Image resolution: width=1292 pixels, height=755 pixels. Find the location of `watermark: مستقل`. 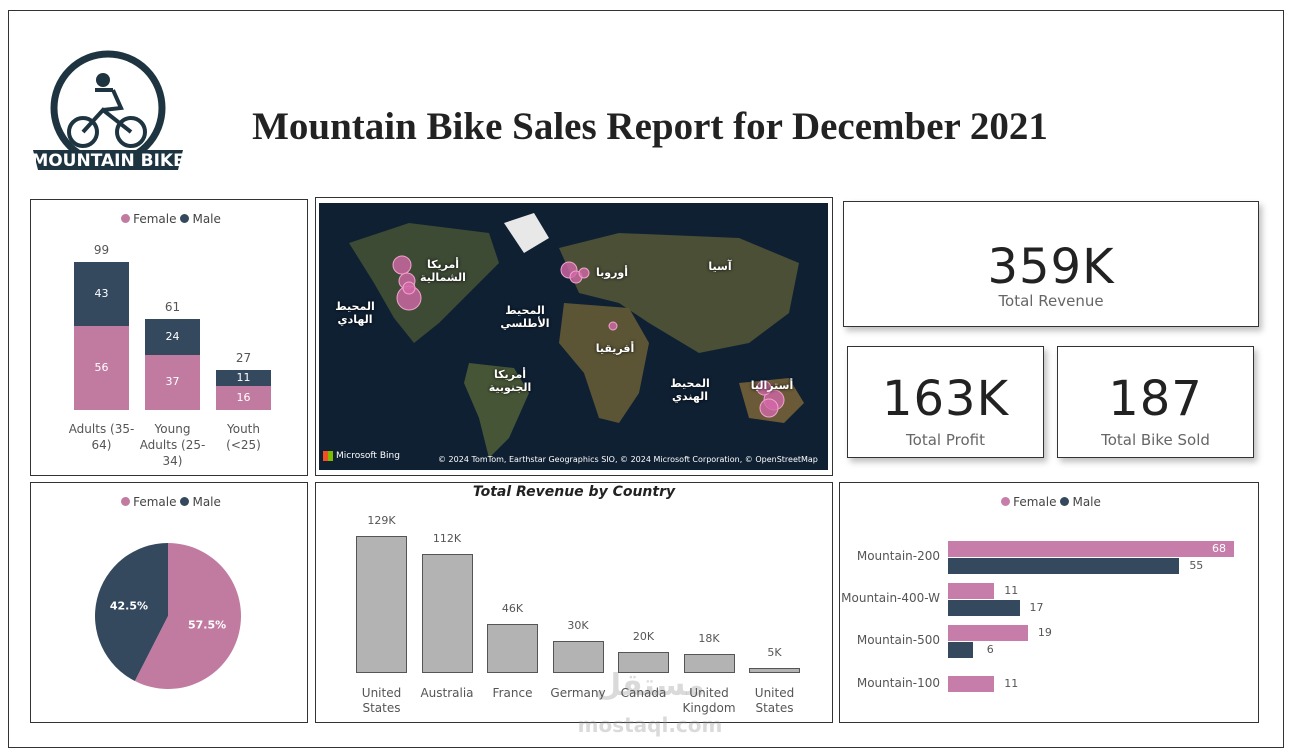

watermark: مستقل is located at coordinates (650, 685).